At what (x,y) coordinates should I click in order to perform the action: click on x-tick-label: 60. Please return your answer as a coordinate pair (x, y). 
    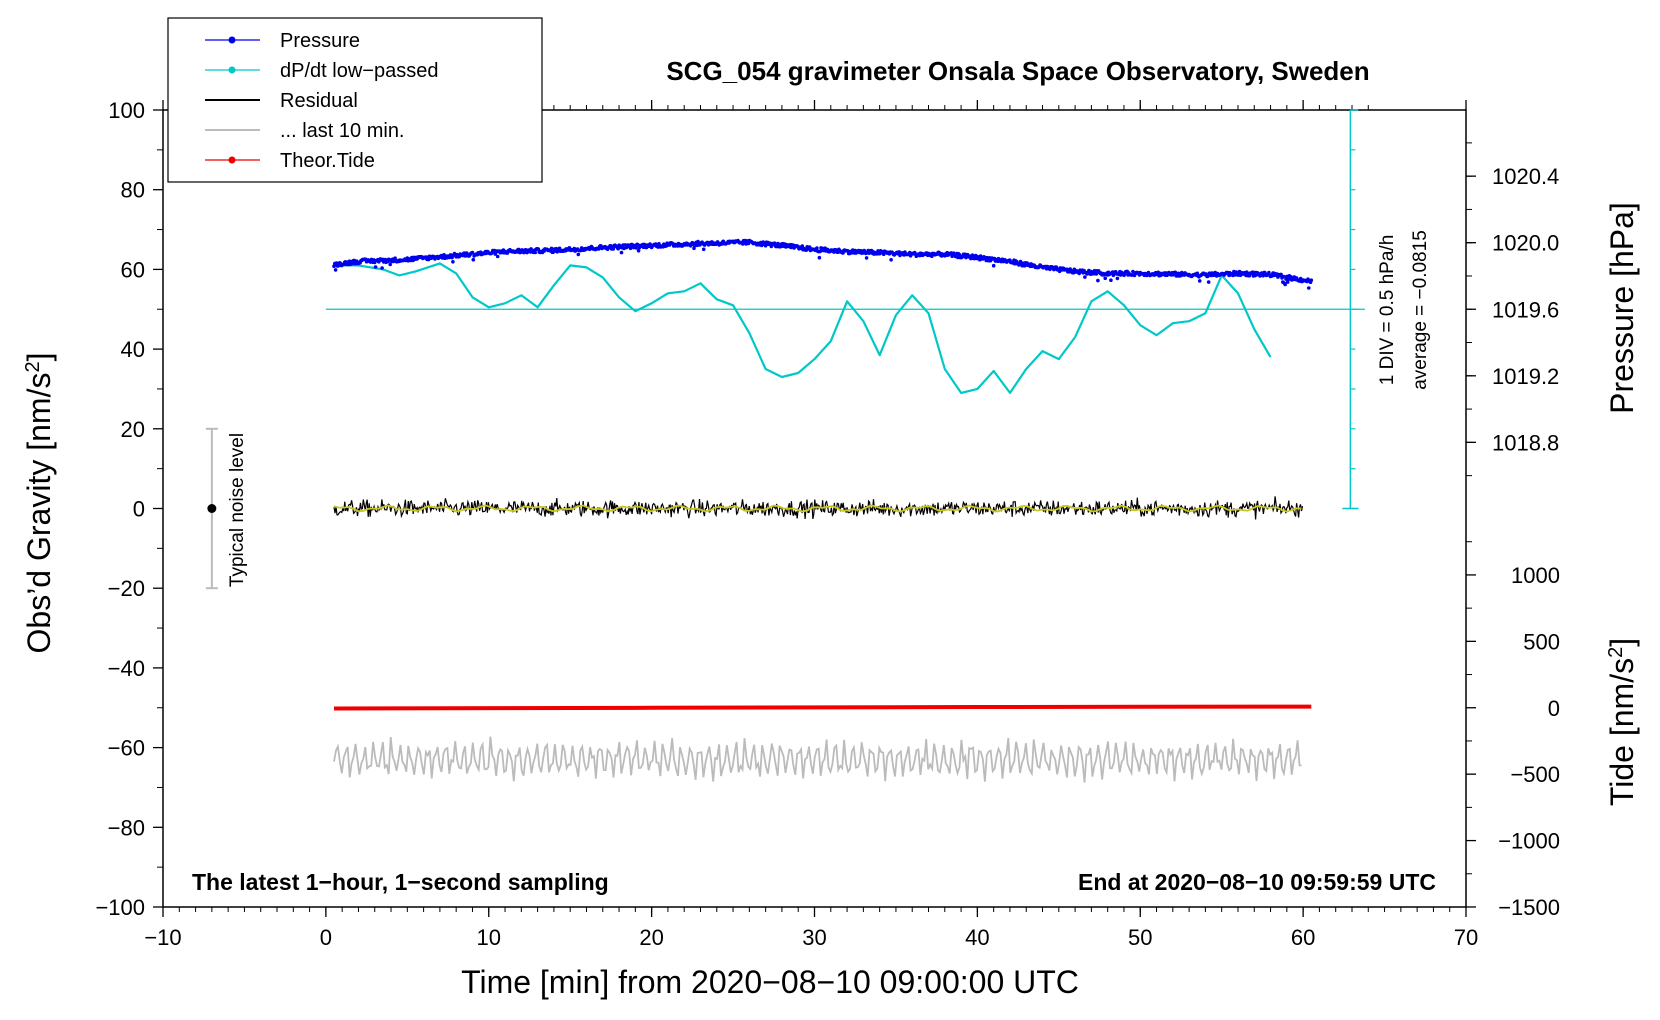
    Looking at the image, I should click on (1303, 937).